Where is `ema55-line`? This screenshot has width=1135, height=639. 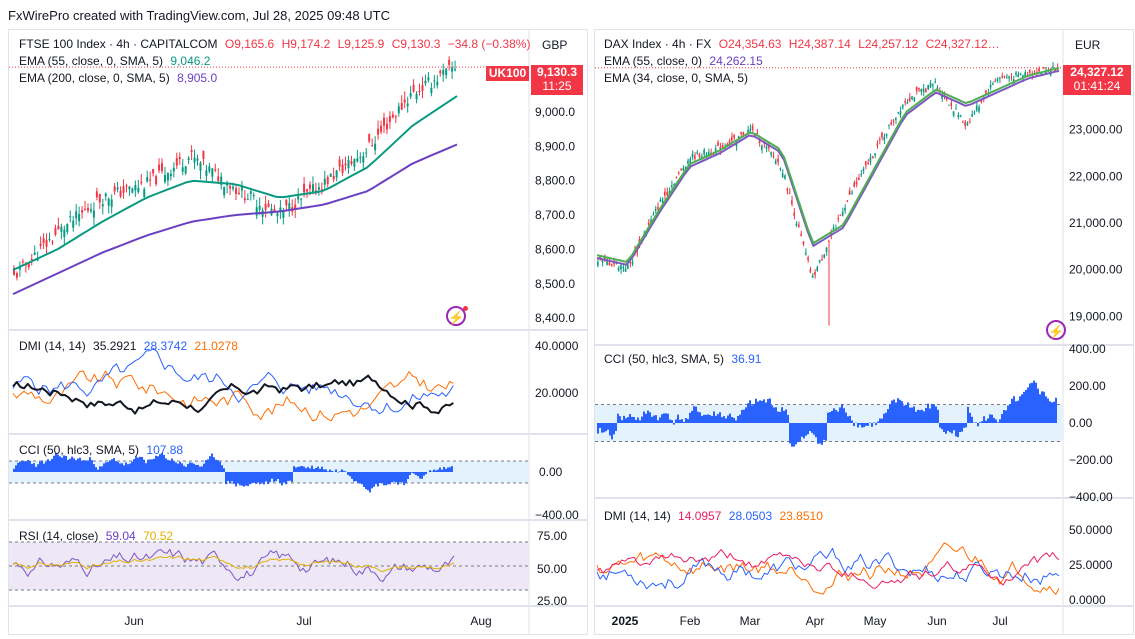 ema55-line is located at coordinates (828, 167).